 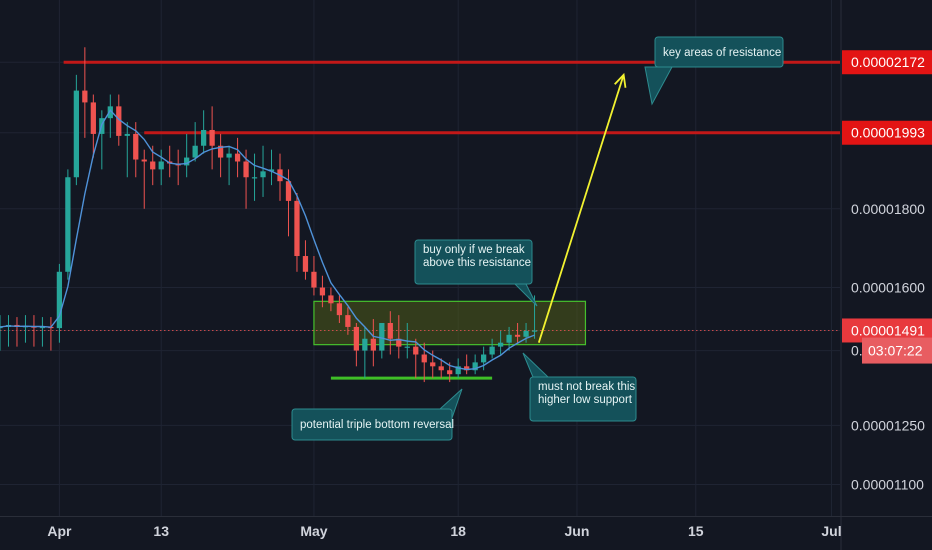 I want to click on triple-bottom-note-text: potential triple bottom reversal, so click(x=377, y=425).